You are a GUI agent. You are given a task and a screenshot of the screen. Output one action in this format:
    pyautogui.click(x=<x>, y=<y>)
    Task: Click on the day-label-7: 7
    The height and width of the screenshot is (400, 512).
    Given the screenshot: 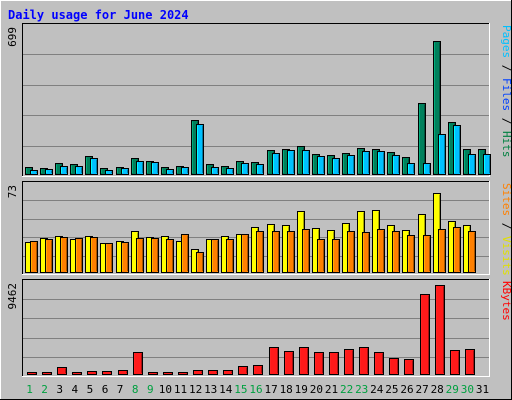 What is the action you would take?
    pyautogui.click(x=120, y=389)
    